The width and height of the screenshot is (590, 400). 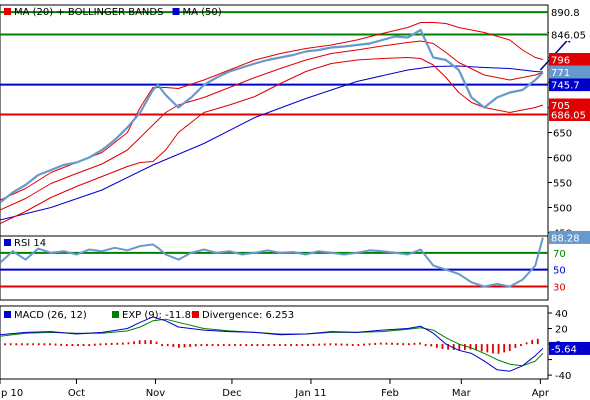 I want to click on time-axis: p 10 Oct Nov Dec Jan 11 Feb Mar Apr, so click(x=275, y=389).